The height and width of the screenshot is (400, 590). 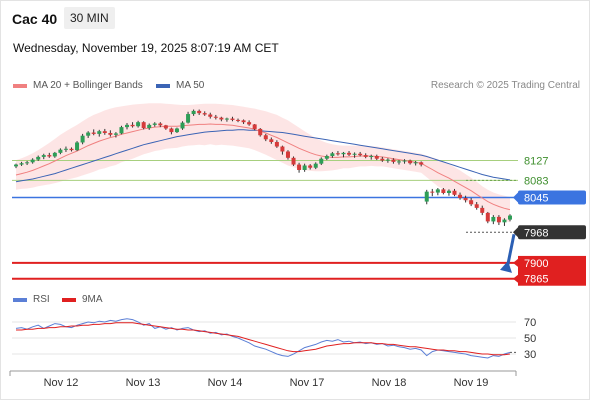 I want to click on x-label-6: Nov 19, so click(x=471, y=383).